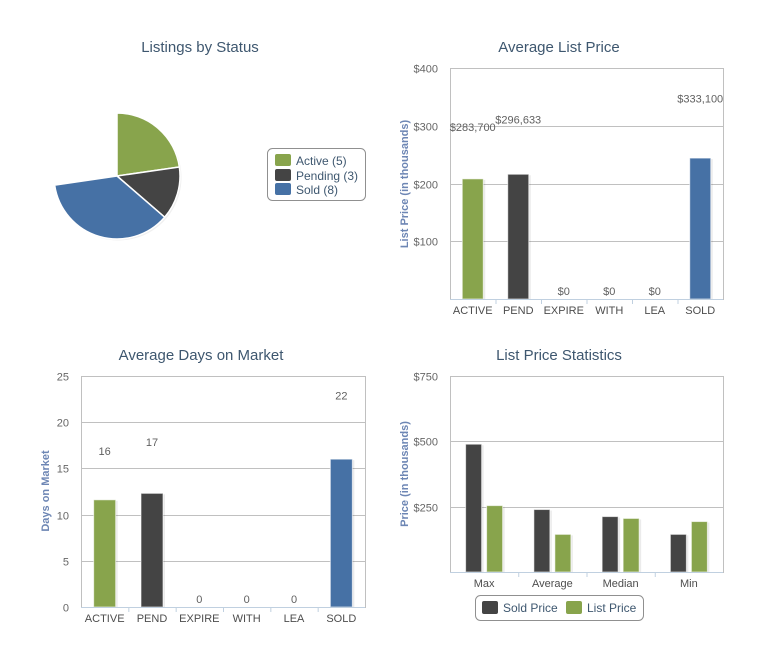 The height and width of the screenshot is (670, 770). What do you see at coordinates (426, 156) in the screenshot?
I see `y-axis-ticks: $100 $200 $300 $400` at bounding box center [426, 156].